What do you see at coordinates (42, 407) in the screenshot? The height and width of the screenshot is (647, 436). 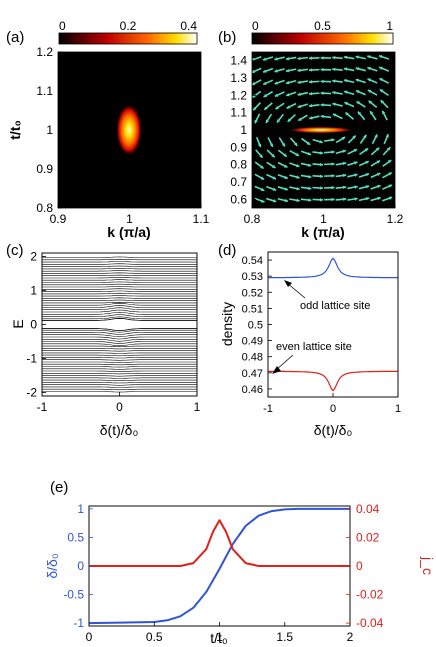 I see `x-tick-label: -1` at bounding box center [42, 407].